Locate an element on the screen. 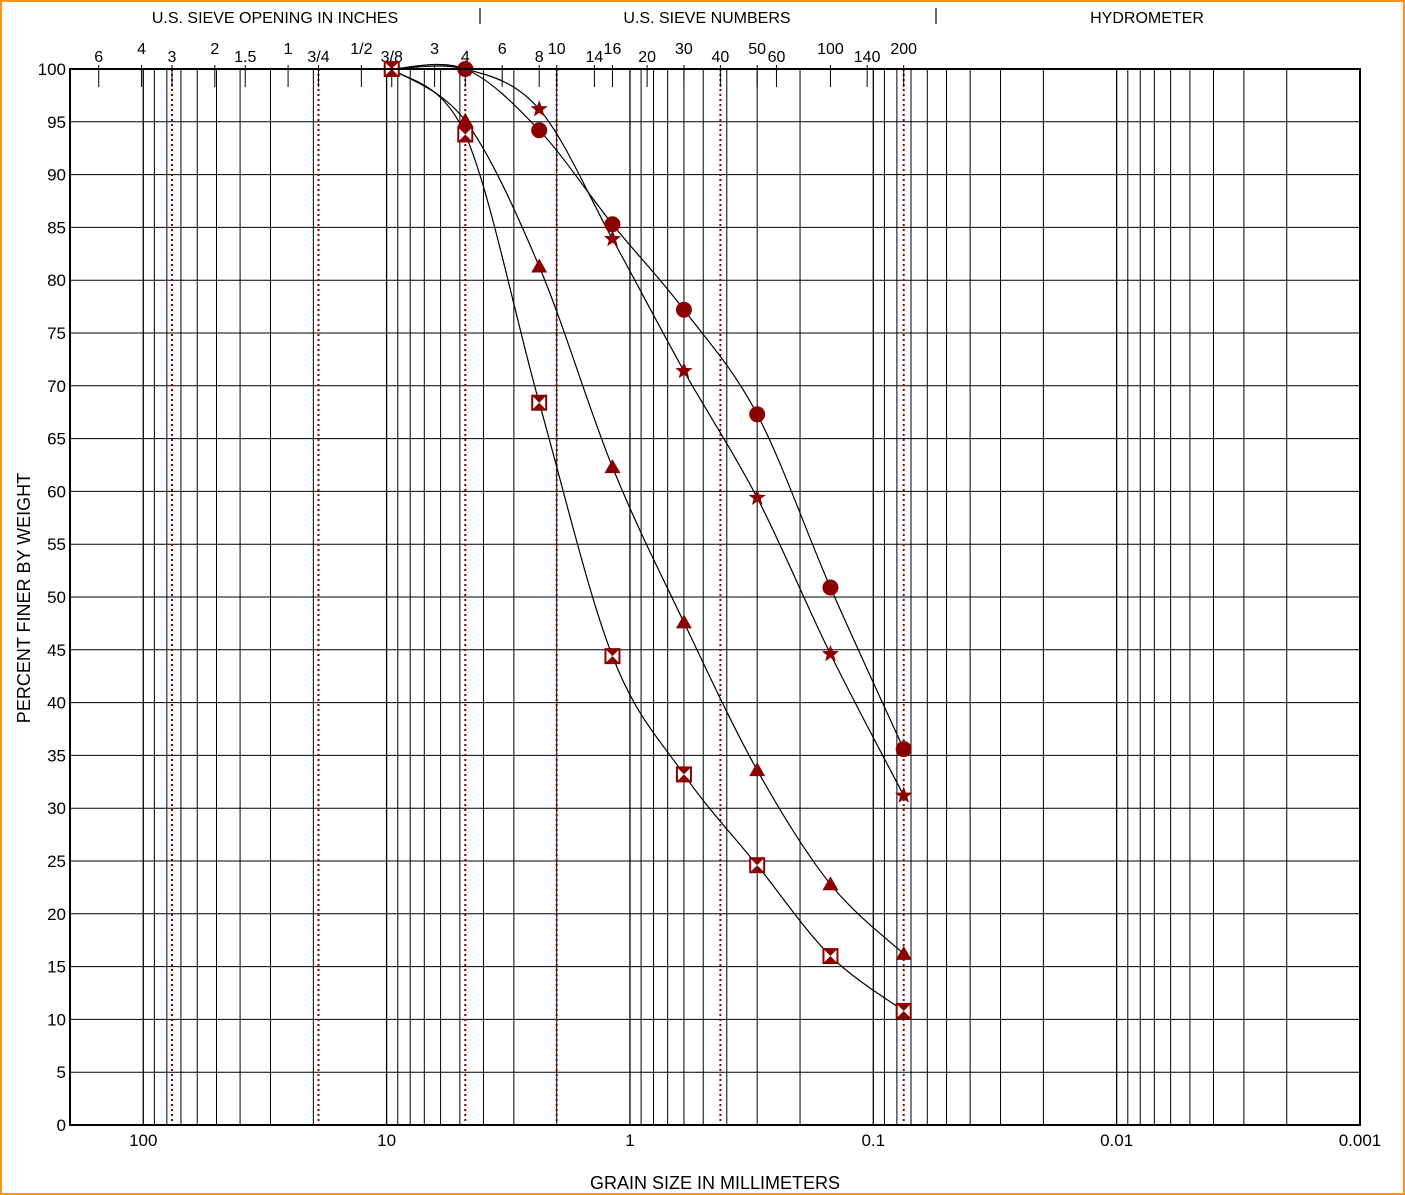  top-sieve-label: 20 is located at coordinates (647, 57).